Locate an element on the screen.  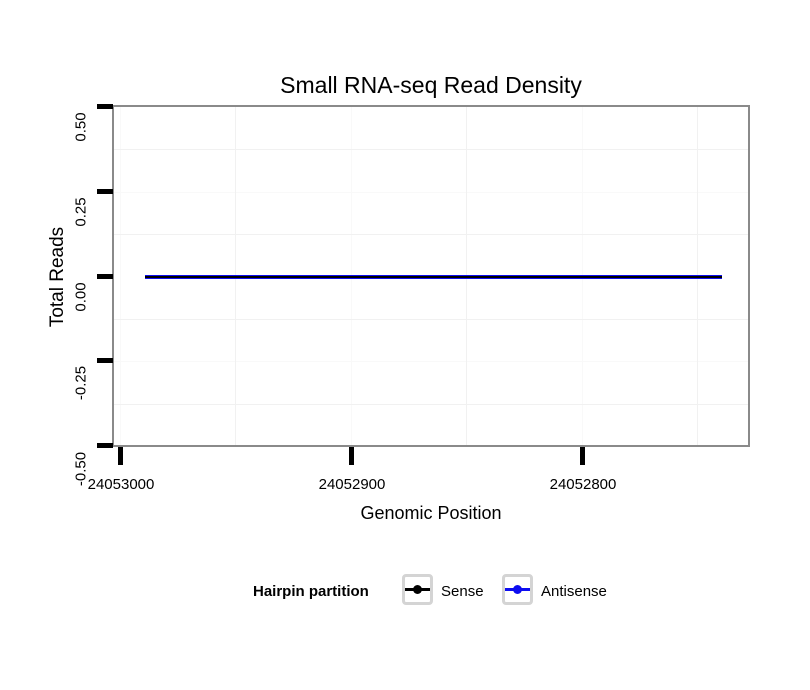
x-tick-label: 24053000 is located at coordinates (121, 484).